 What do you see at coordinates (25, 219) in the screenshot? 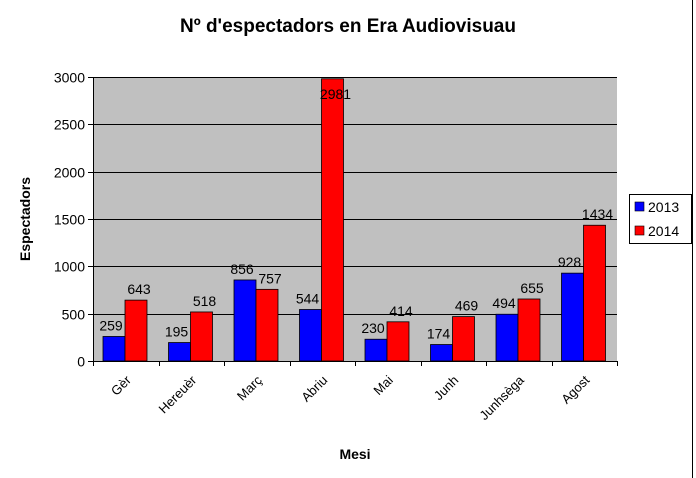
I see `y-axis-label: Espectadors` at bounding box center [25, 219].